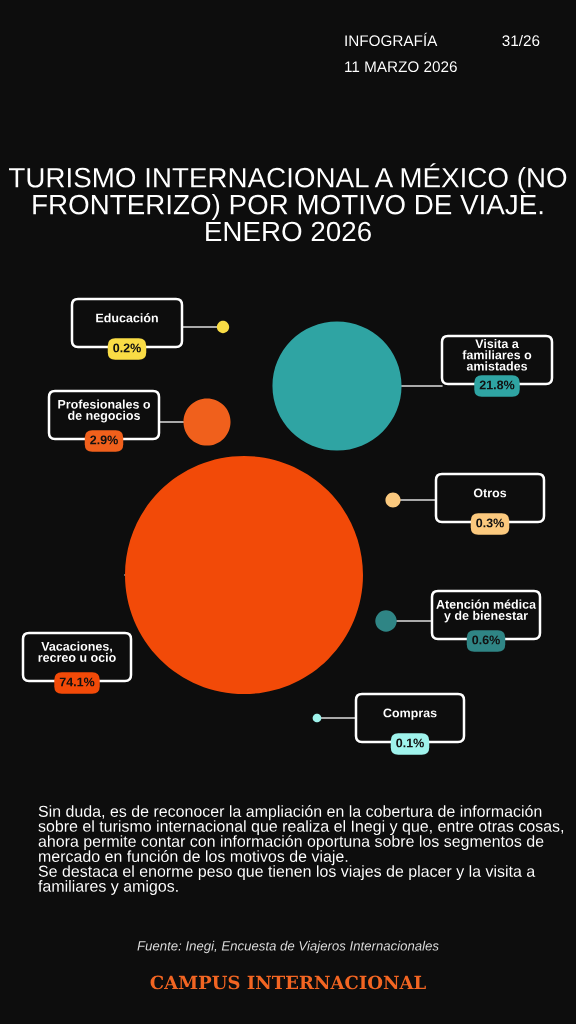 This screenshot has height=1024, width=576. I want to click on category-label: Visita a familiares o amistades, so click(497, 354).